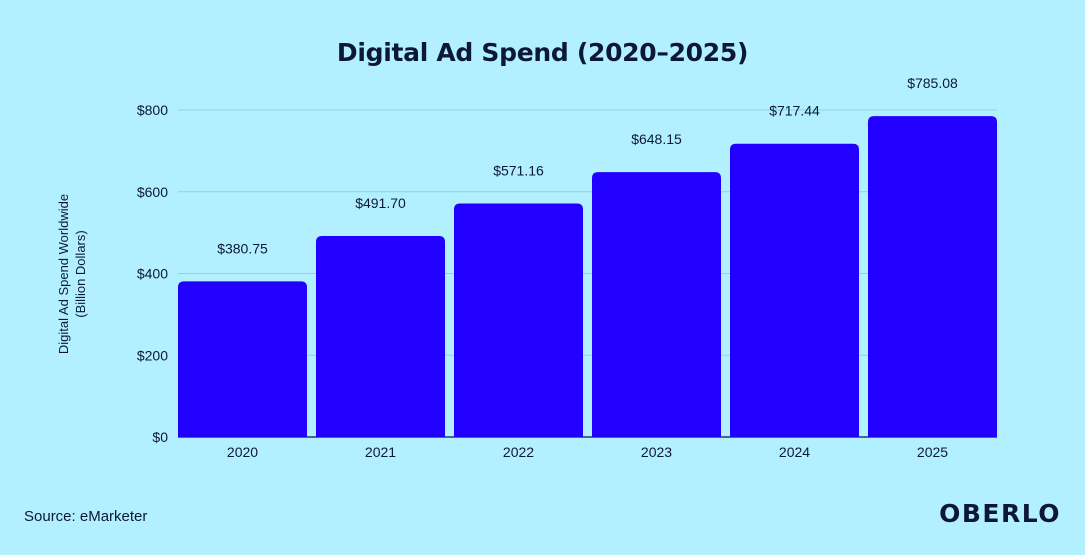 This screenshot has height=555, width=1085. I want to click on bar-2024, so click(794, 290).